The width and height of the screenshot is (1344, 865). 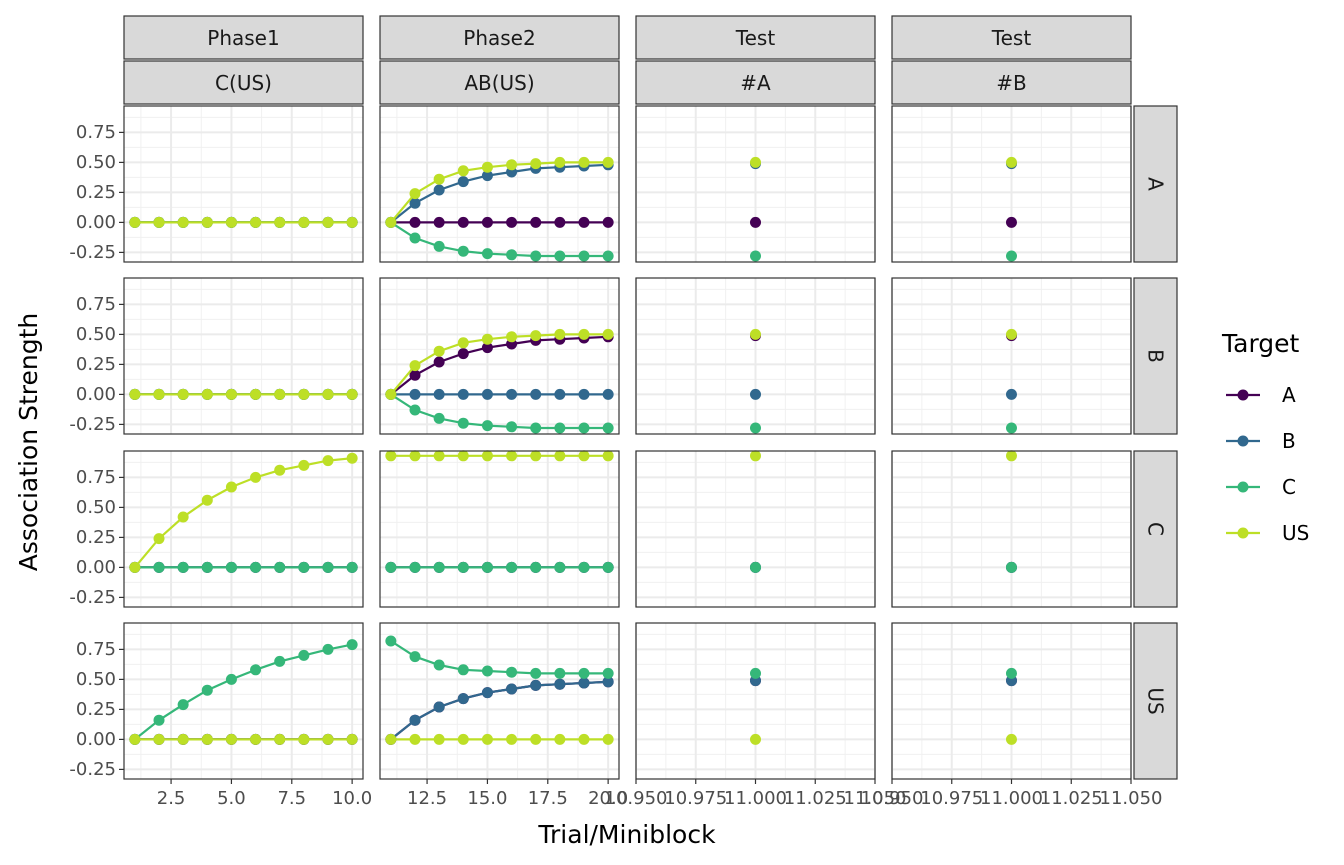 I want to click on series-line-b, so click(x=499, y=193).